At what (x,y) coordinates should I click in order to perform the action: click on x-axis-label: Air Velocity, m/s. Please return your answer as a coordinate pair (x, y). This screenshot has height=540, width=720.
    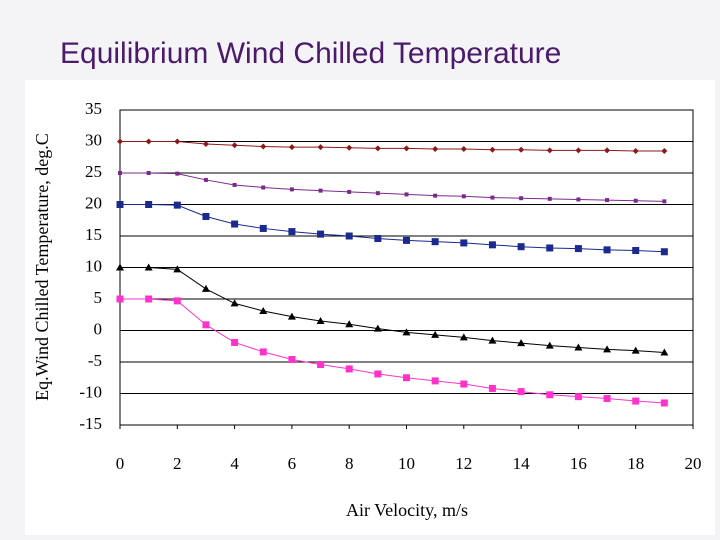
    Looking at the image, I should click on (407, 510).